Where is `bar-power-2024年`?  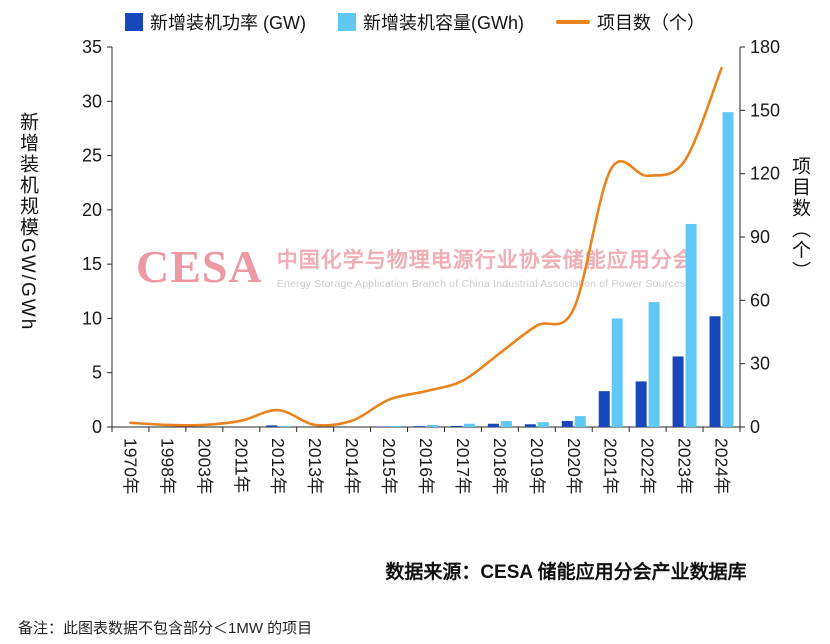
bar-power-2024年 is located at coordinates (715, 371).